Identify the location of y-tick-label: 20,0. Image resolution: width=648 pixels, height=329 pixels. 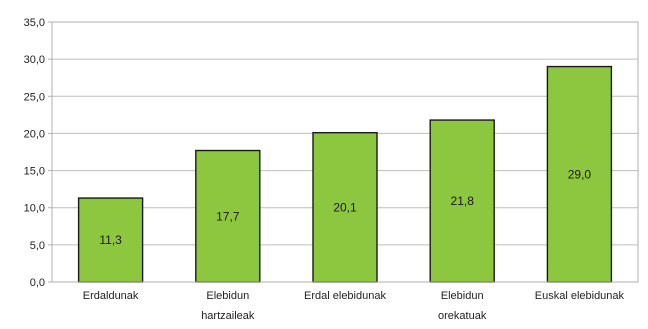
(34, 134).